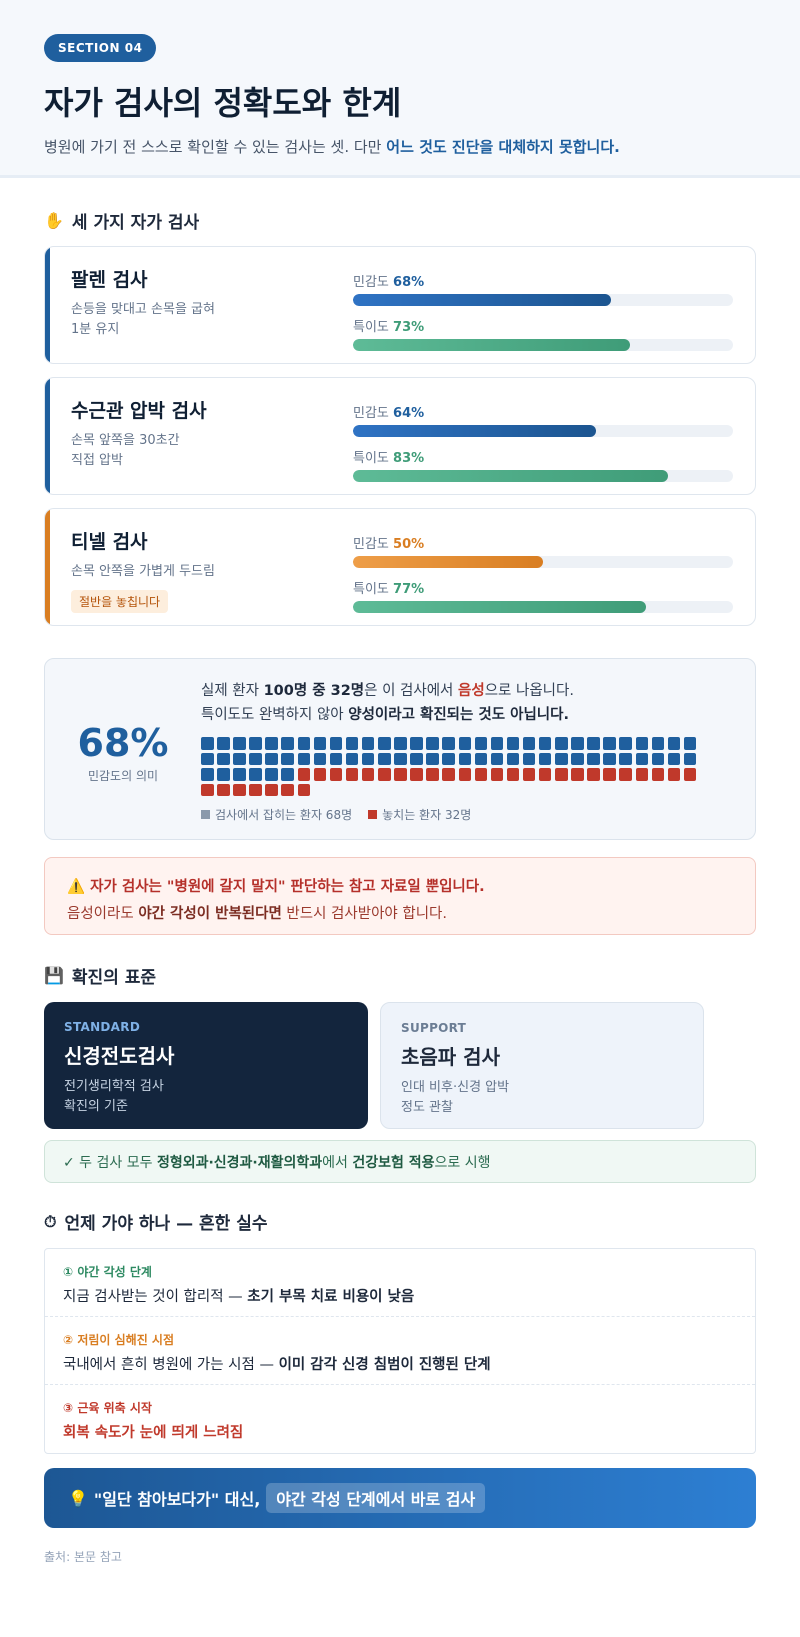 Image resolution: width=800 pixels, height=1637 pixels. Describe the element at coordinates (107, 1408) in the screenshot. I see `step-kicker: ③ 근육 위축 시작` at that location.